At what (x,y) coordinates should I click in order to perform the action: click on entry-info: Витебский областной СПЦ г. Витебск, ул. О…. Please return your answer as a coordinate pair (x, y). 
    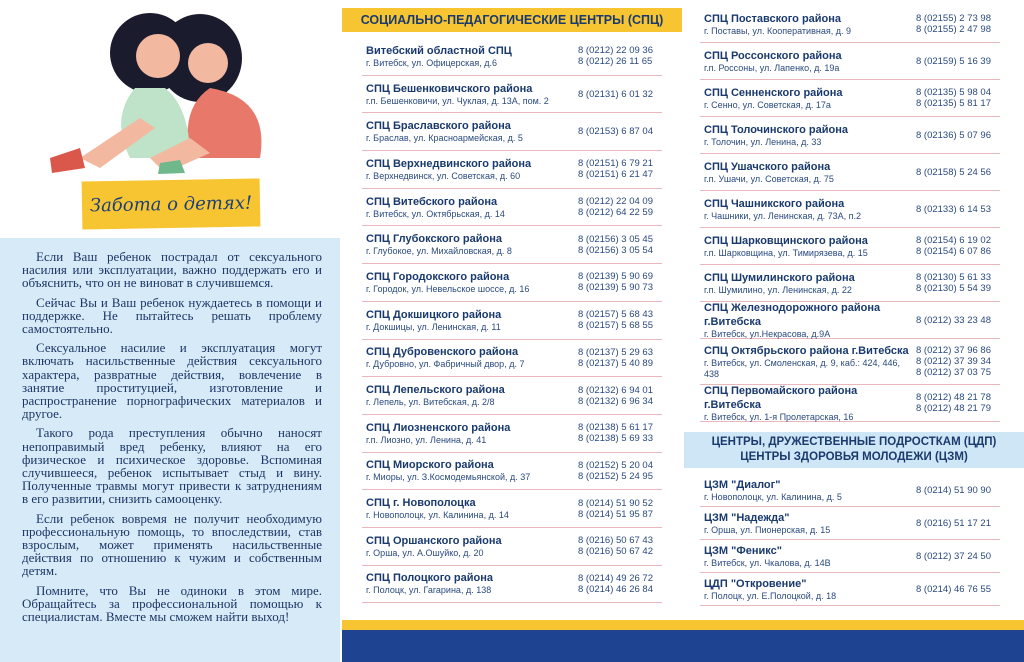
    Looking at the image, I should click on (439, 56).